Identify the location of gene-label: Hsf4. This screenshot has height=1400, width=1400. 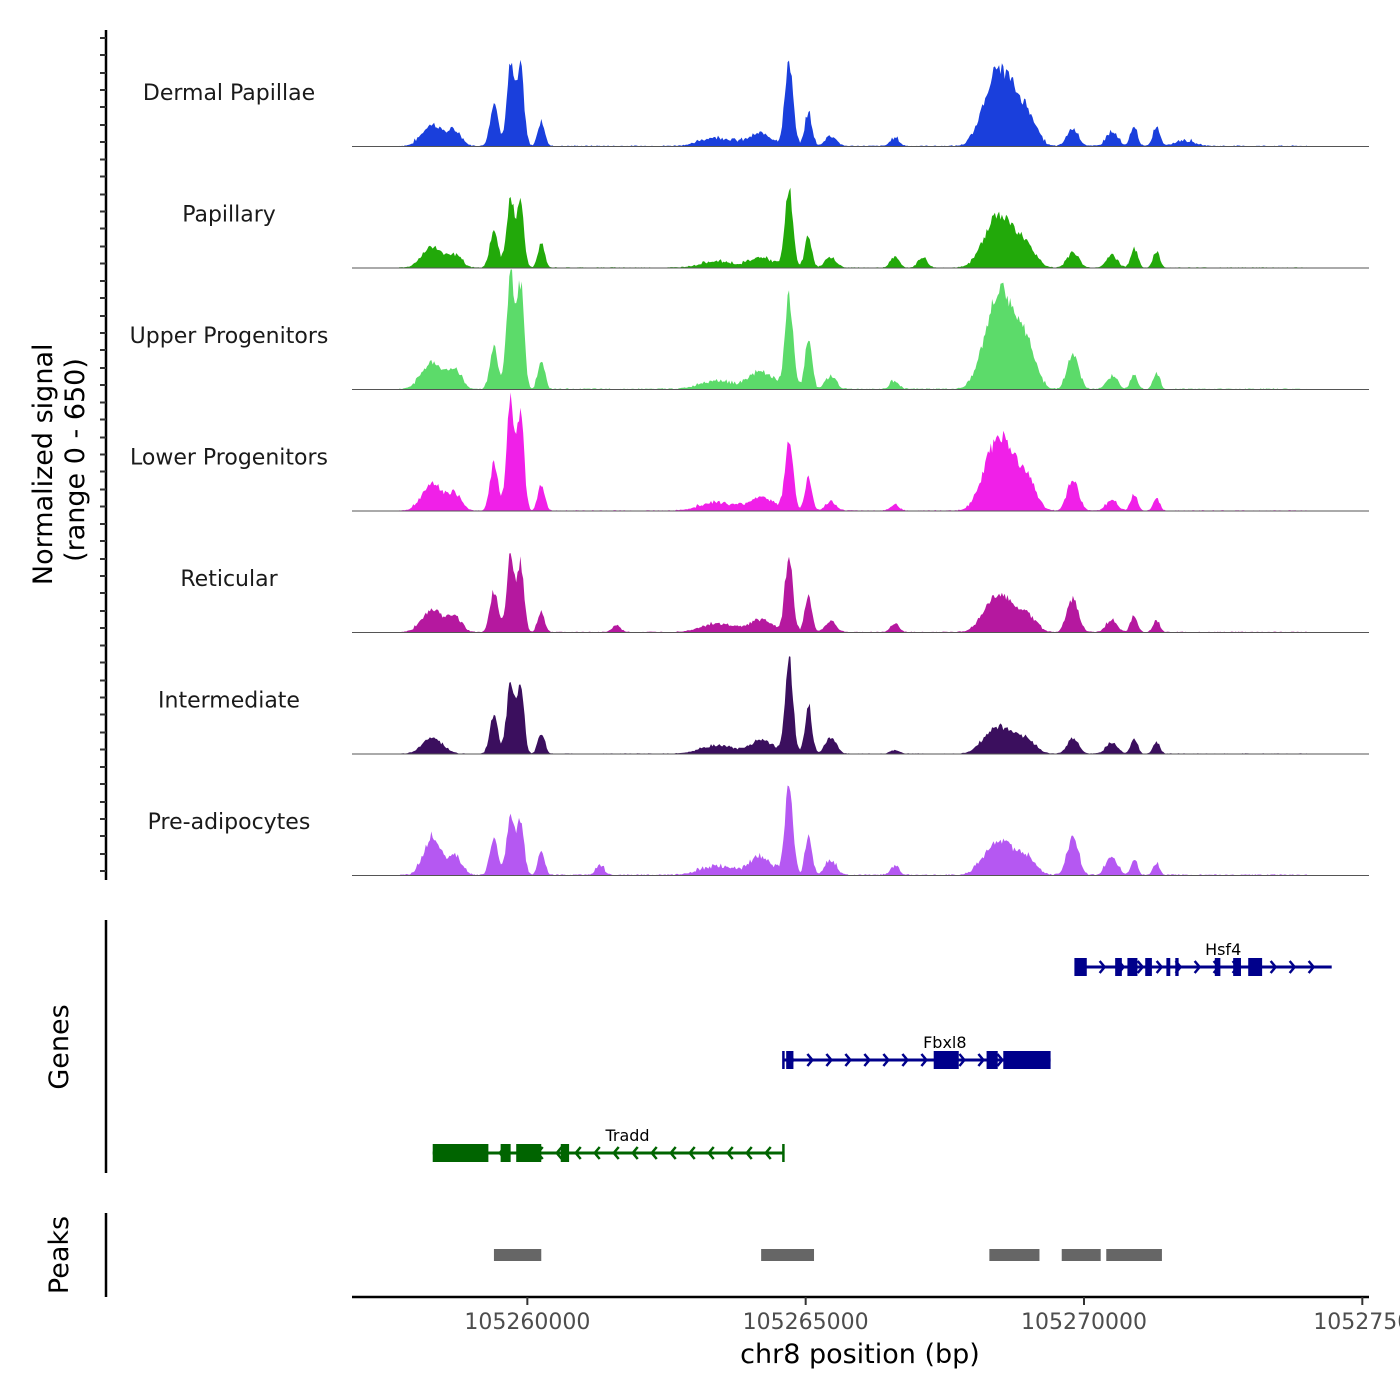
(1223, 949).